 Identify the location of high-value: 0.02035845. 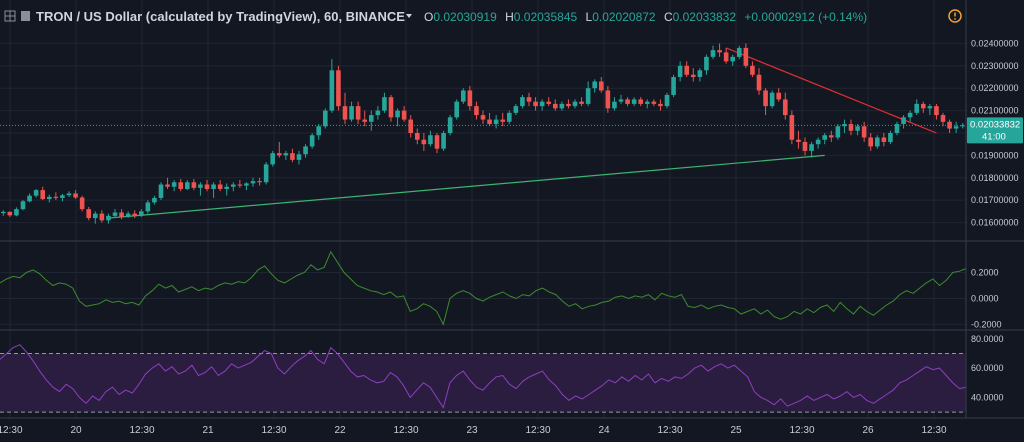
(546, 17).